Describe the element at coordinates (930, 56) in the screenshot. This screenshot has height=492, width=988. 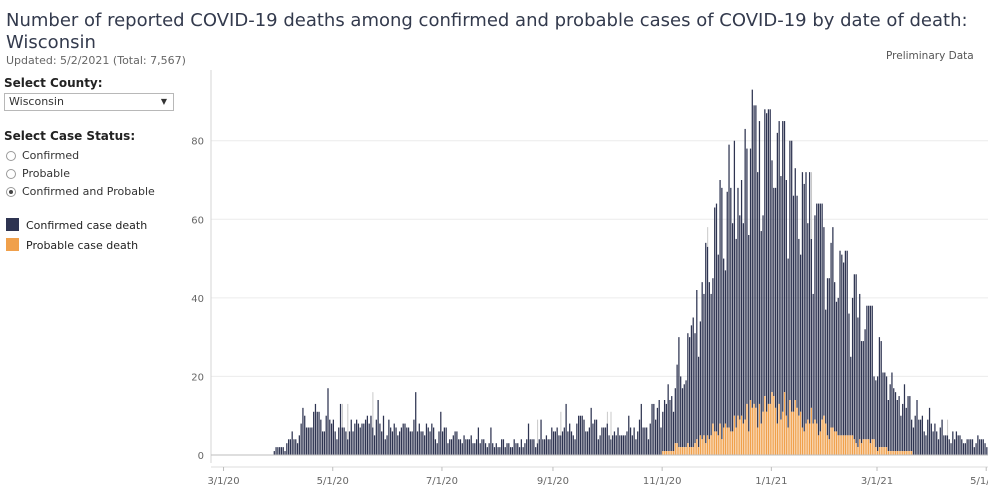
I see `preliminary-data-label: Preliminary Data` at that location.